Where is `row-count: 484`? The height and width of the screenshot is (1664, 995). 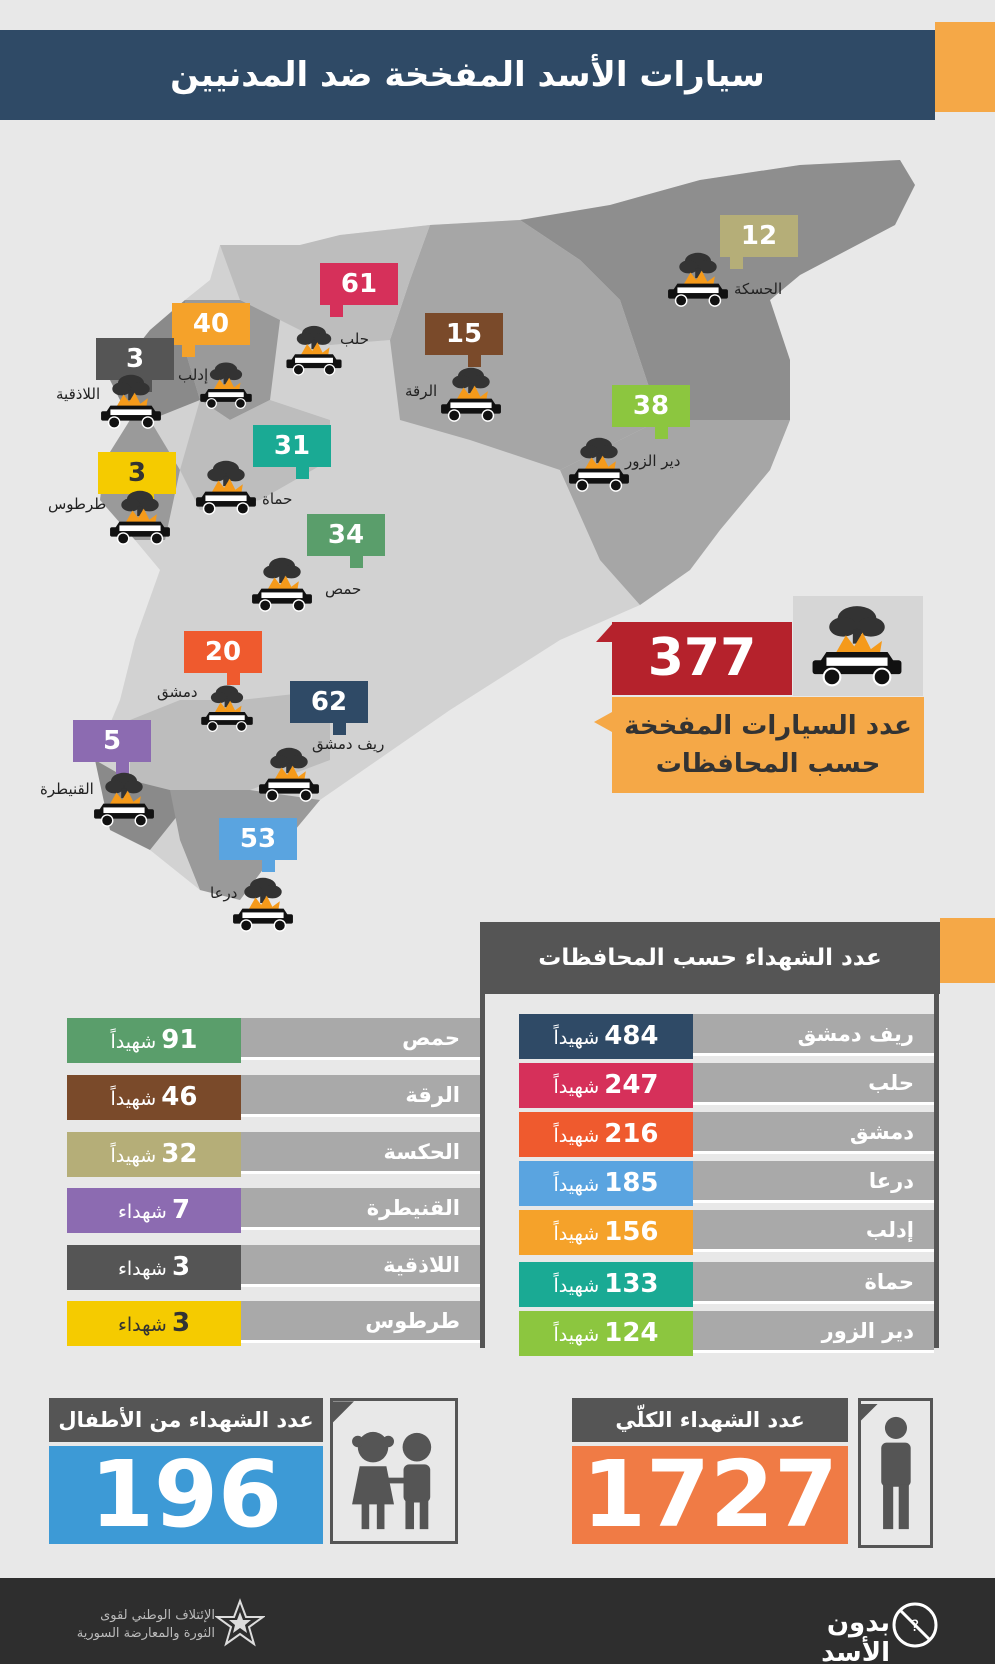 row-count: 484 is located at coordinates (631, 1036).